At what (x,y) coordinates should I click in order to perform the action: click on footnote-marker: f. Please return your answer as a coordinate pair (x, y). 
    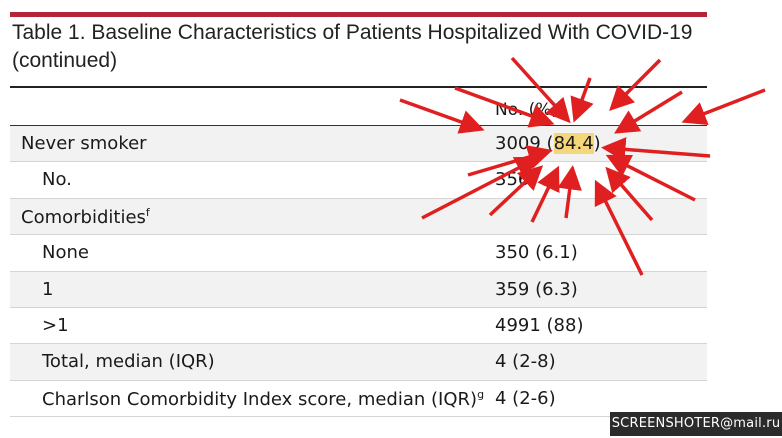
    Looking at the image, I should click on (147, 212).